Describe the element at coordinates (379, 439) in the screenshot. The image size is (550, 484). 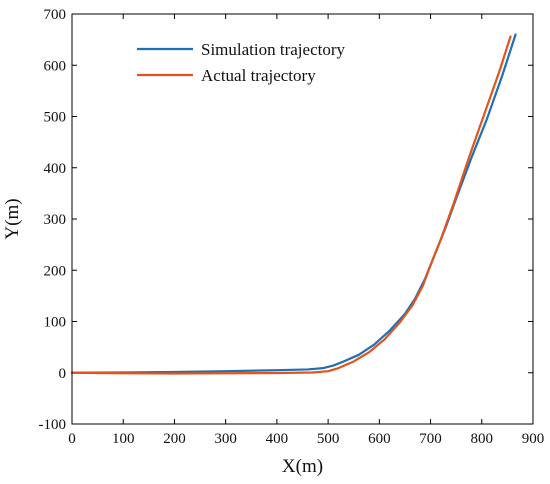
I see `x-tick-label: 600` at that location.